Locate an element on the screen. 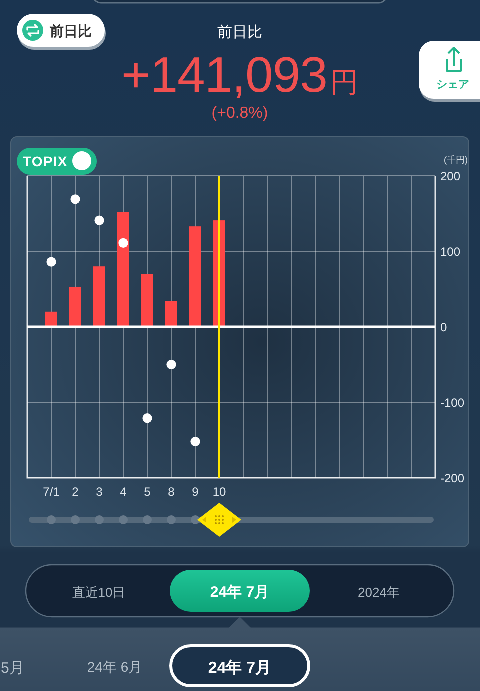 This screenshot has height=691, width=480. y-tick-label: 100 is located at coordinates (450, 252).